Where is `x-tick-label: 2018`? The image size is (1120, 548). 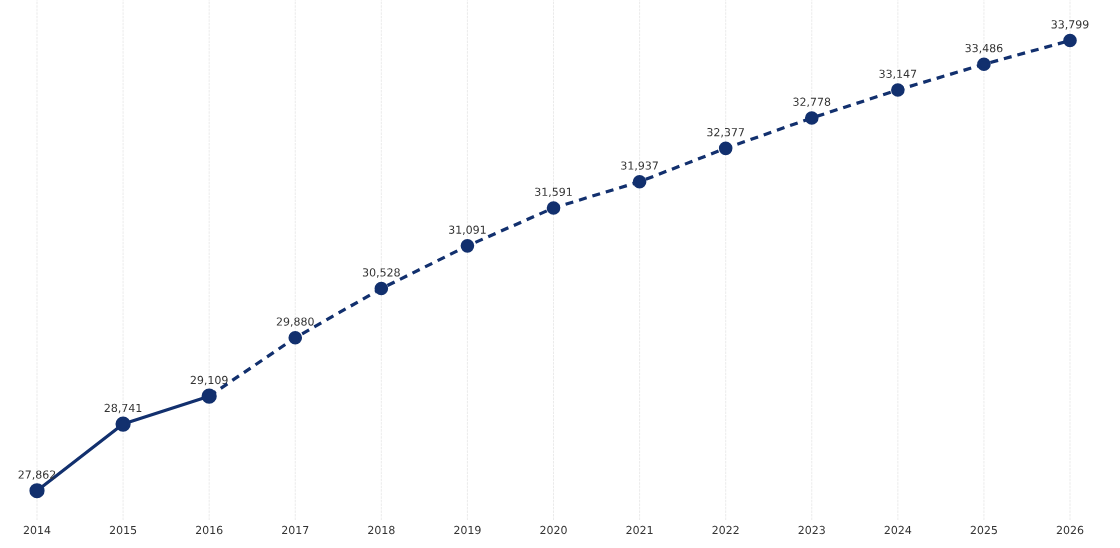
x-tick-label: 2018 is located at coordinates (381, 530).